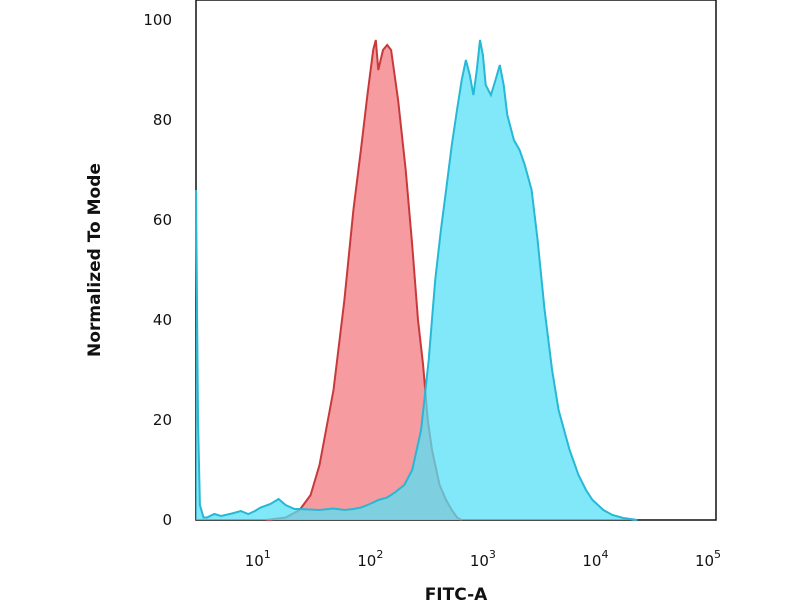 The image size is (800, 600). What do you see at coordinates (708, 559) in the screenshot?
I see `x-tick-label: 10⁵` at bounding box center [708, 559].